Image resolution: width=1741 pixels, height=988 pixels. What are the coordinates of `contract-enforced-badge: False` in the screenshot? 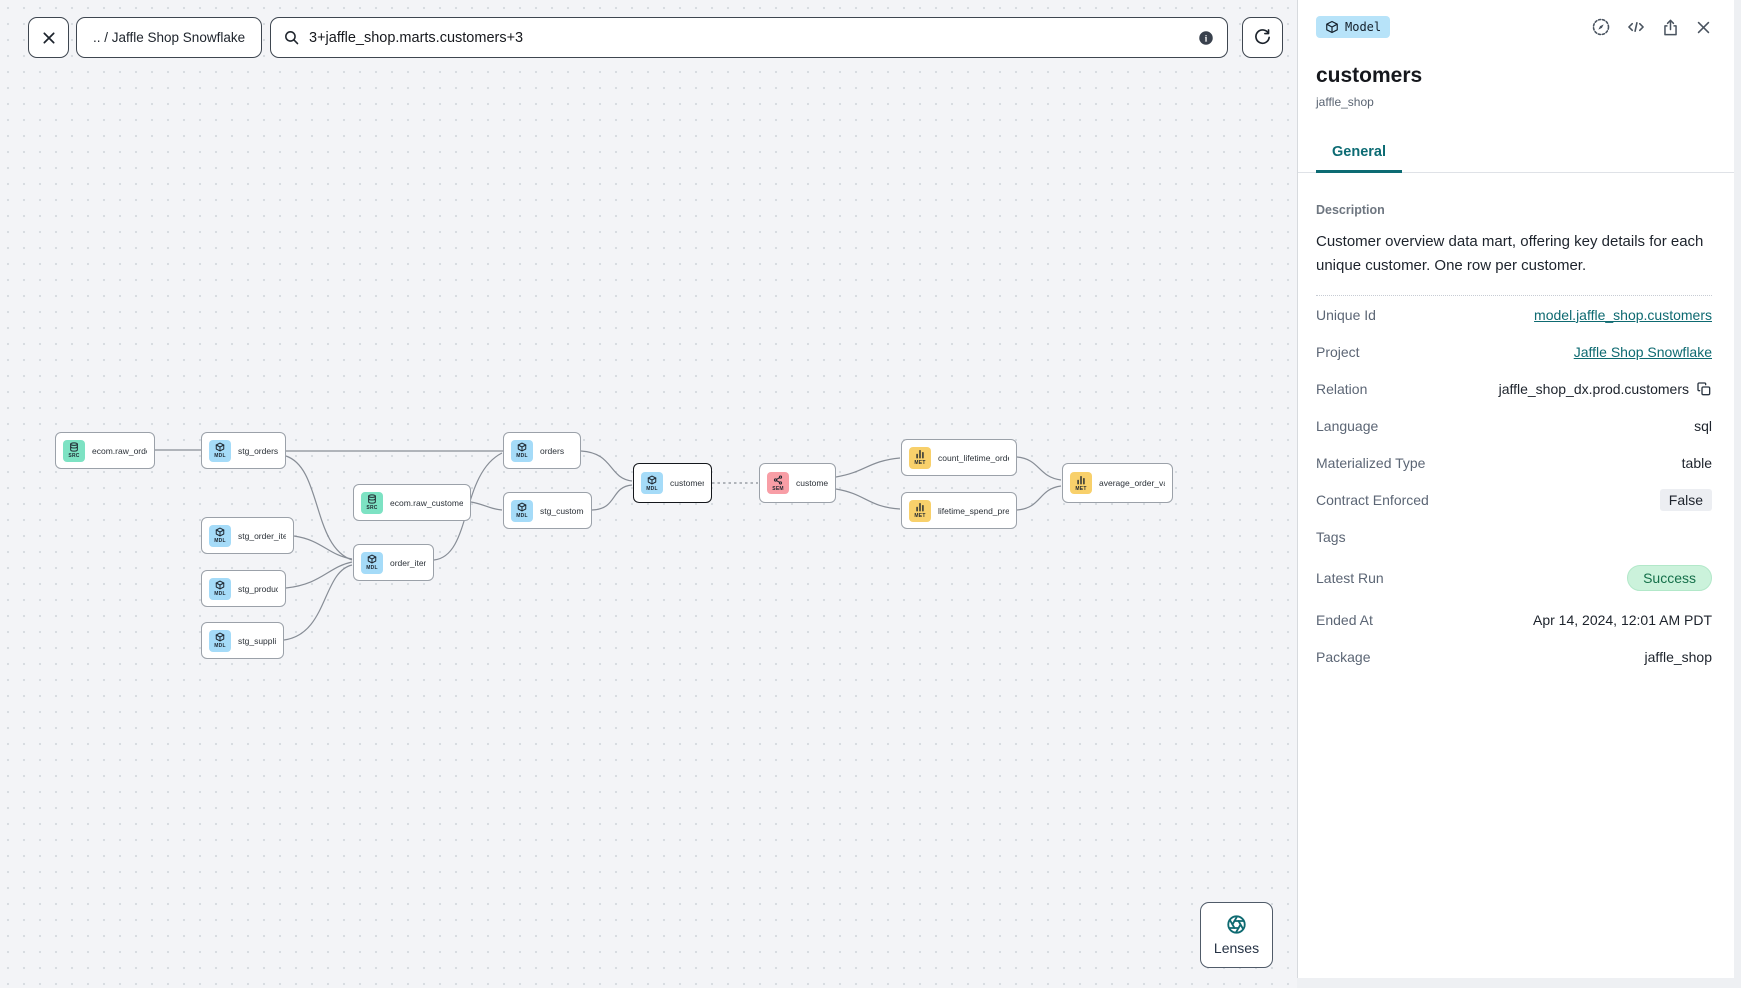 It's located at (1685, 499).